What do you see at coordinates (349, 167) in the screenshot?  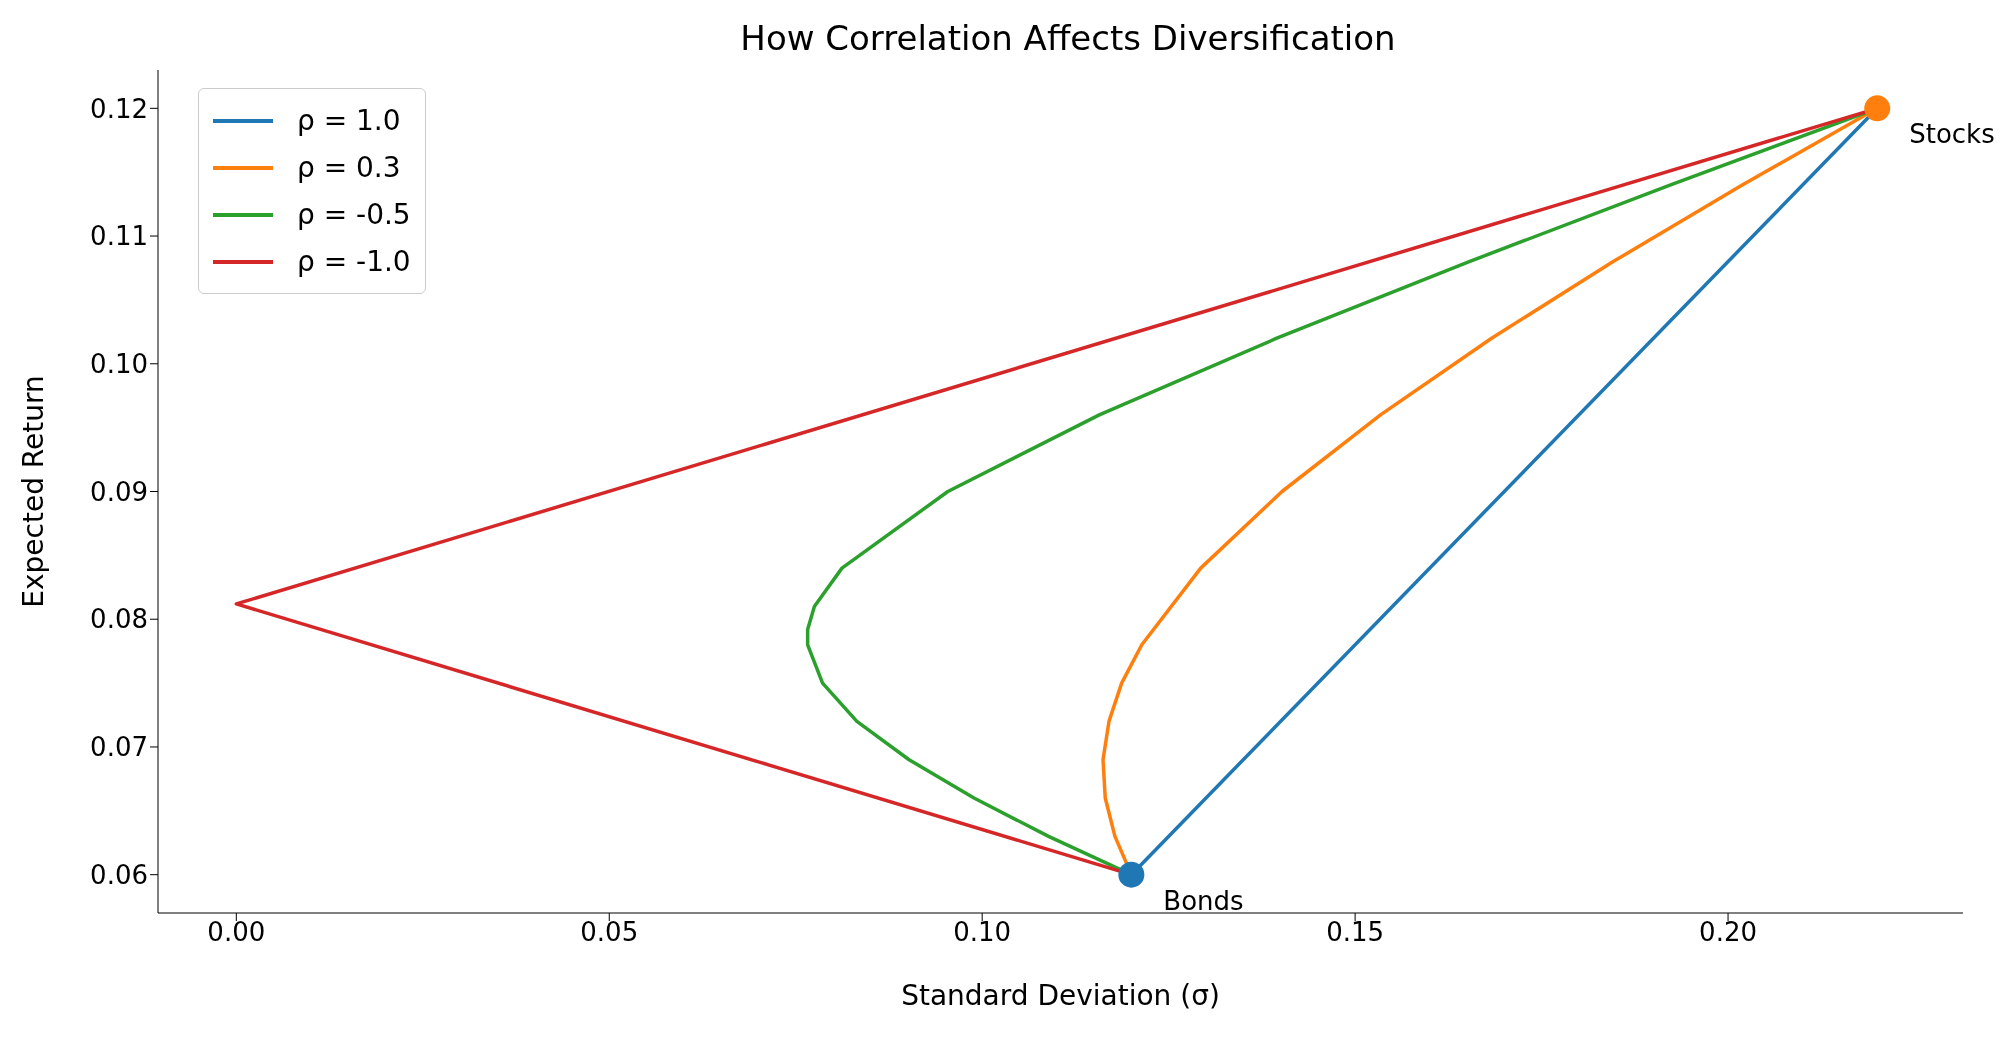 I see `legend-label: ρ = 0.3` at bounding box center [349, 167].